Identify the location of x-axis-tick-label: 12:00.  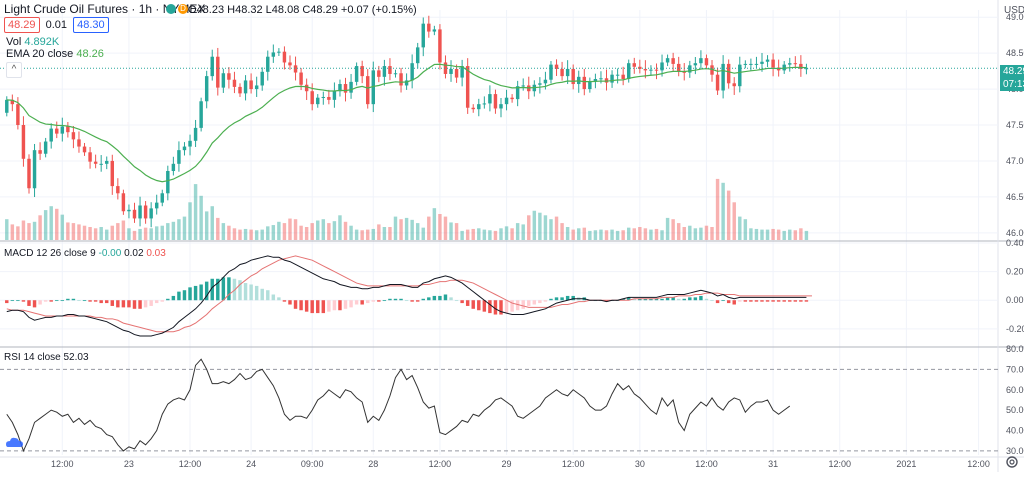
(573, 464).